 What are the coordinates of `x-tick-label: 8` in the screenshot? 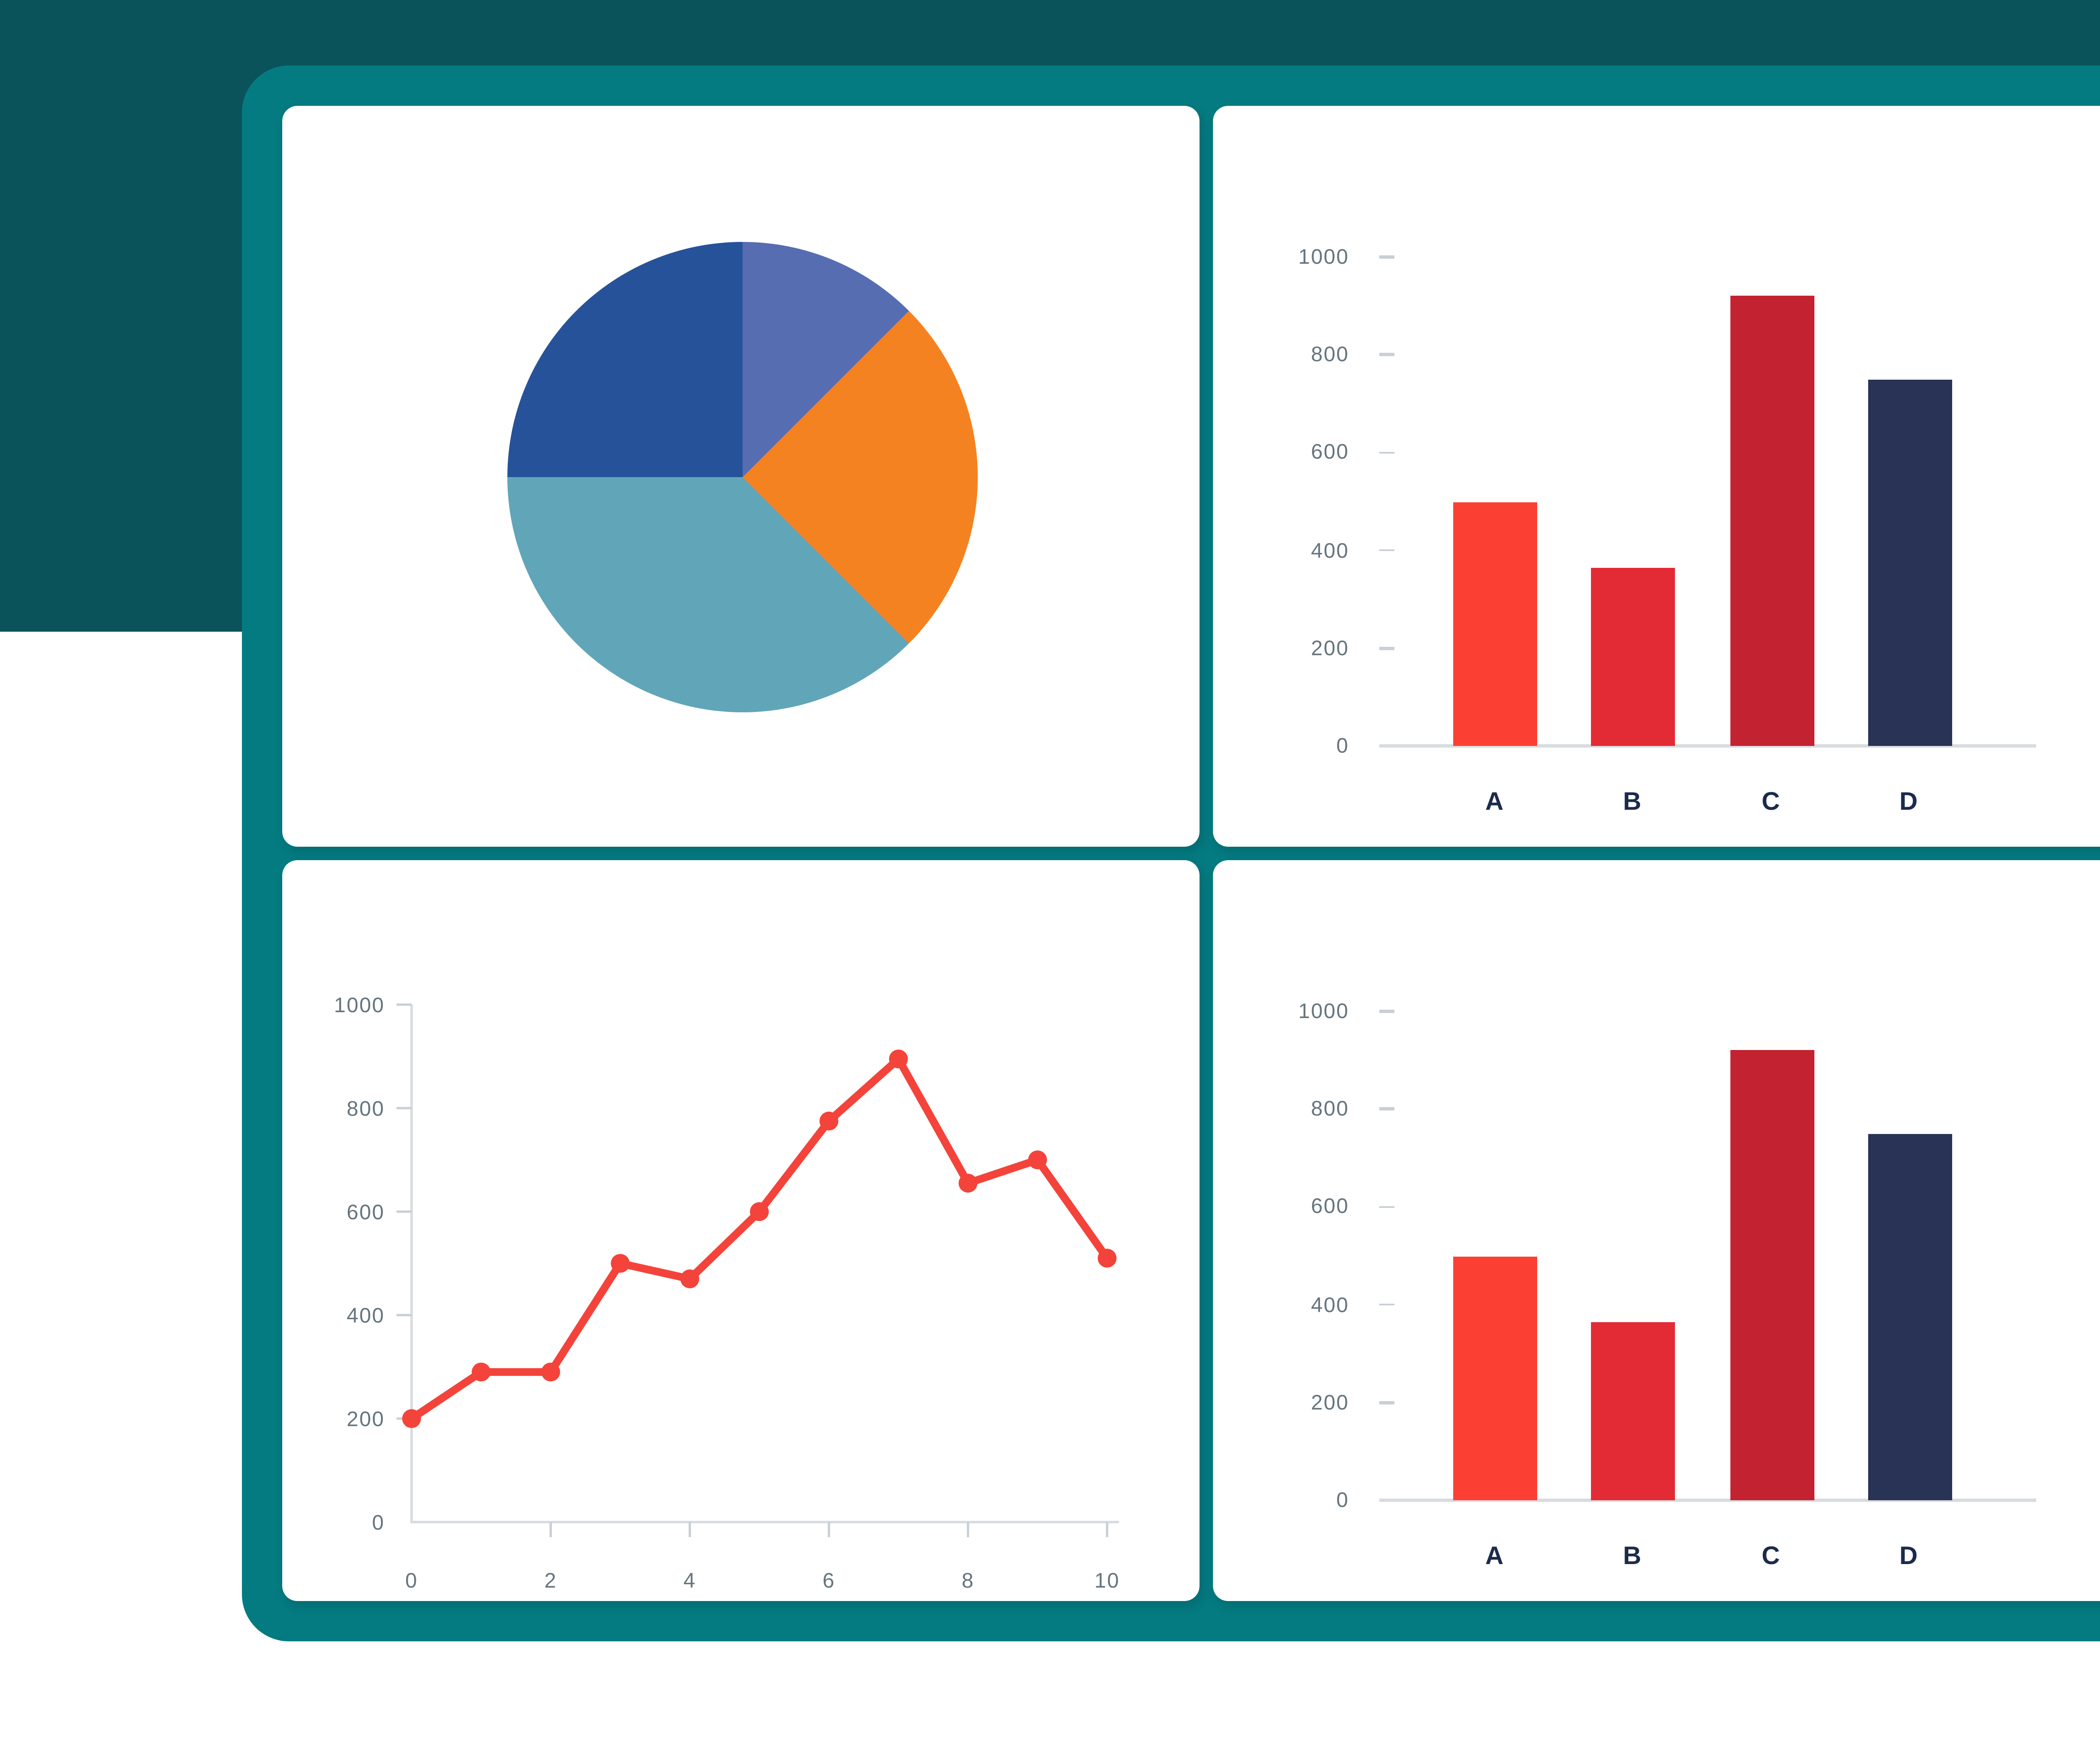 It's located at (968, 1580).